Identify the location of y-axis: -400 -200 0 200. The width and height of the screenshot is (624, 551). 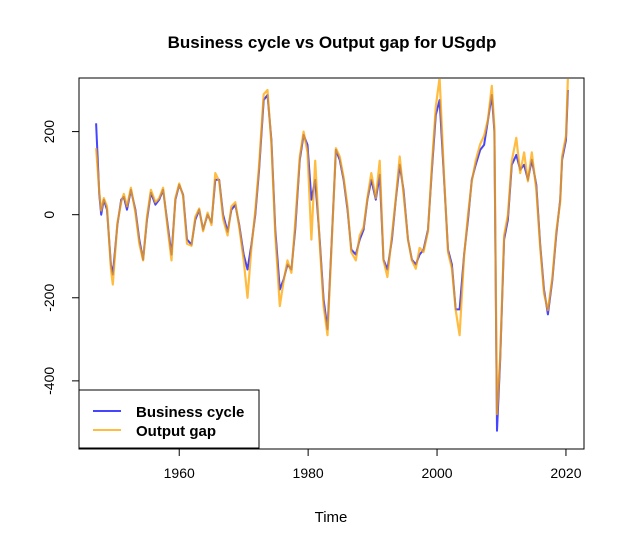
(60, 257).